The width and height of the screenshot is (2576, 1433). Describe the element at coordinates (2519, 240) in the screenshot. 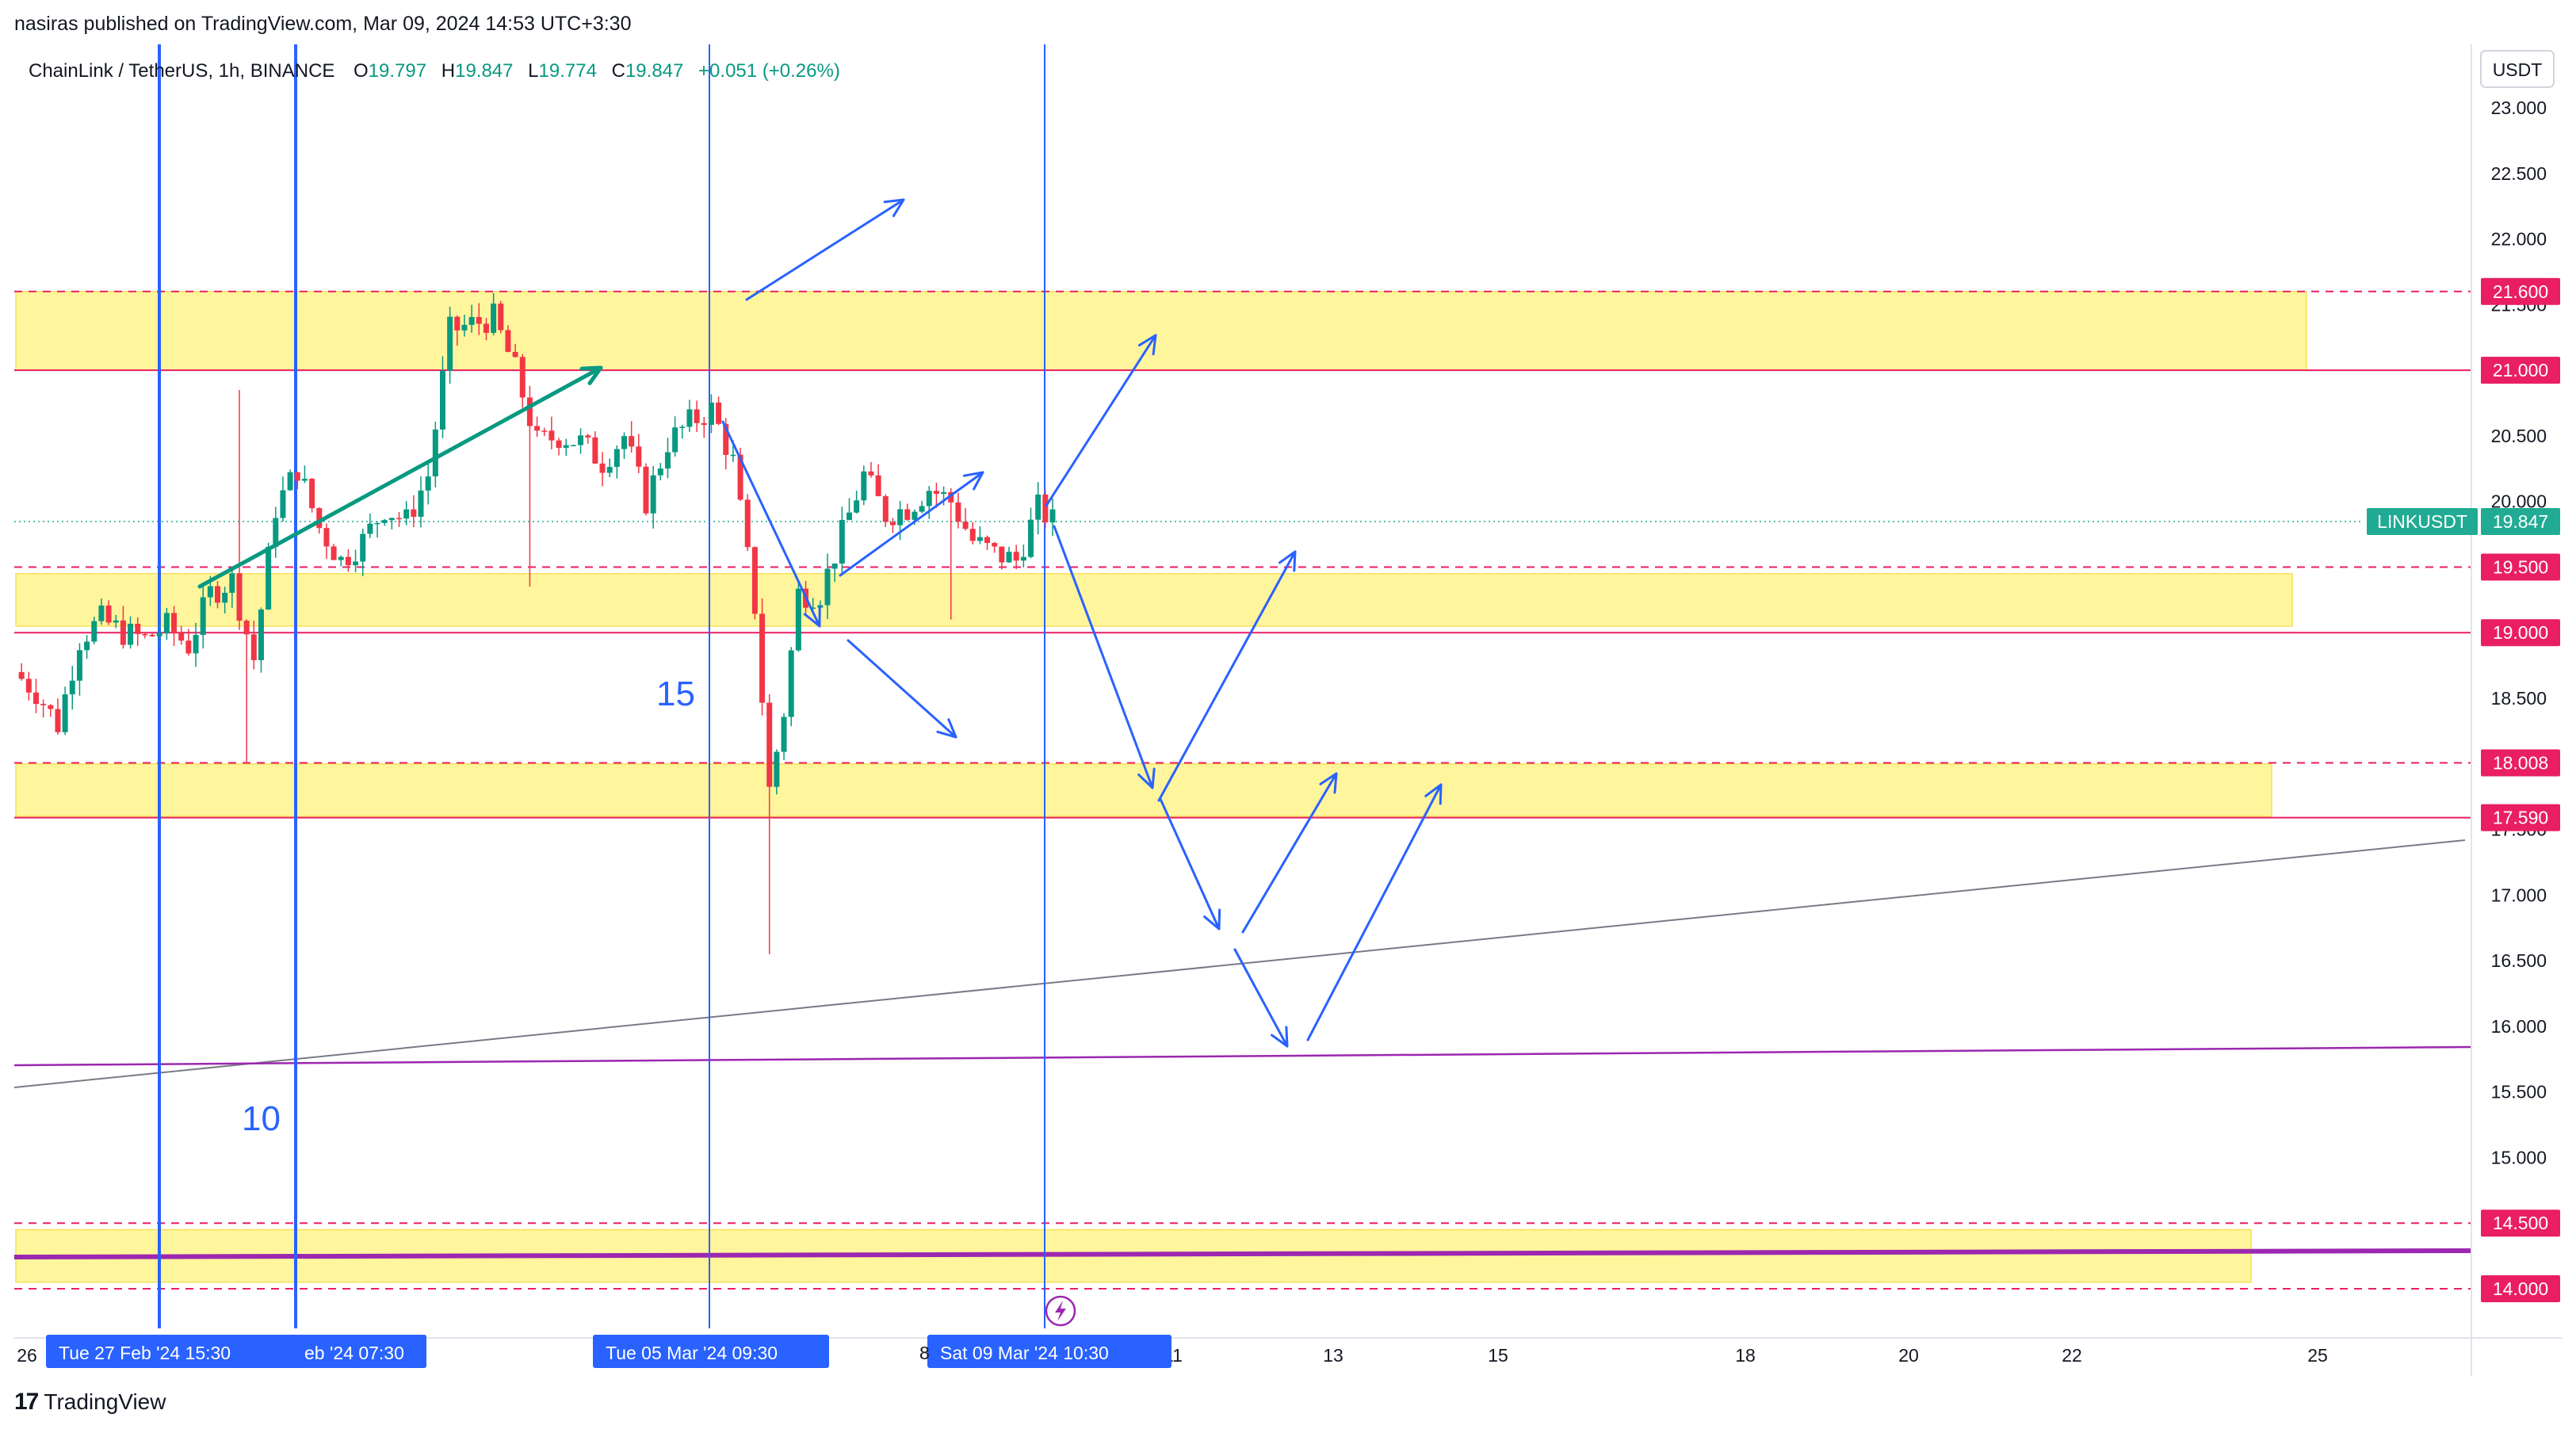

I see `price-tick-label: 22.000` at that location.